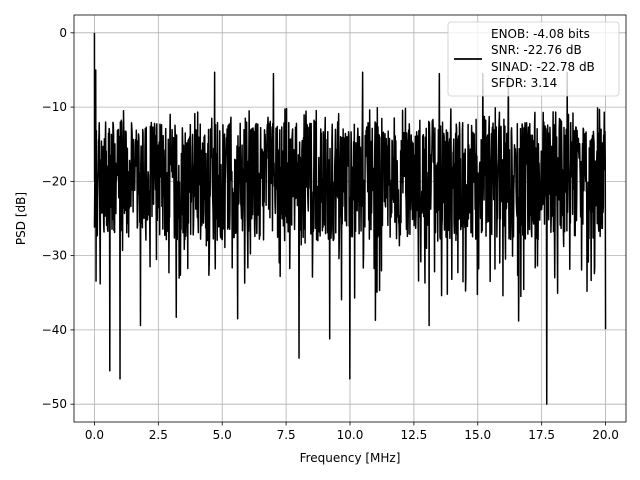 This screenshot has width=640, height=480. Describe the element at coordinates (414, 435) in the screenshot. I see `x-tick-label: 12.5` at that location.